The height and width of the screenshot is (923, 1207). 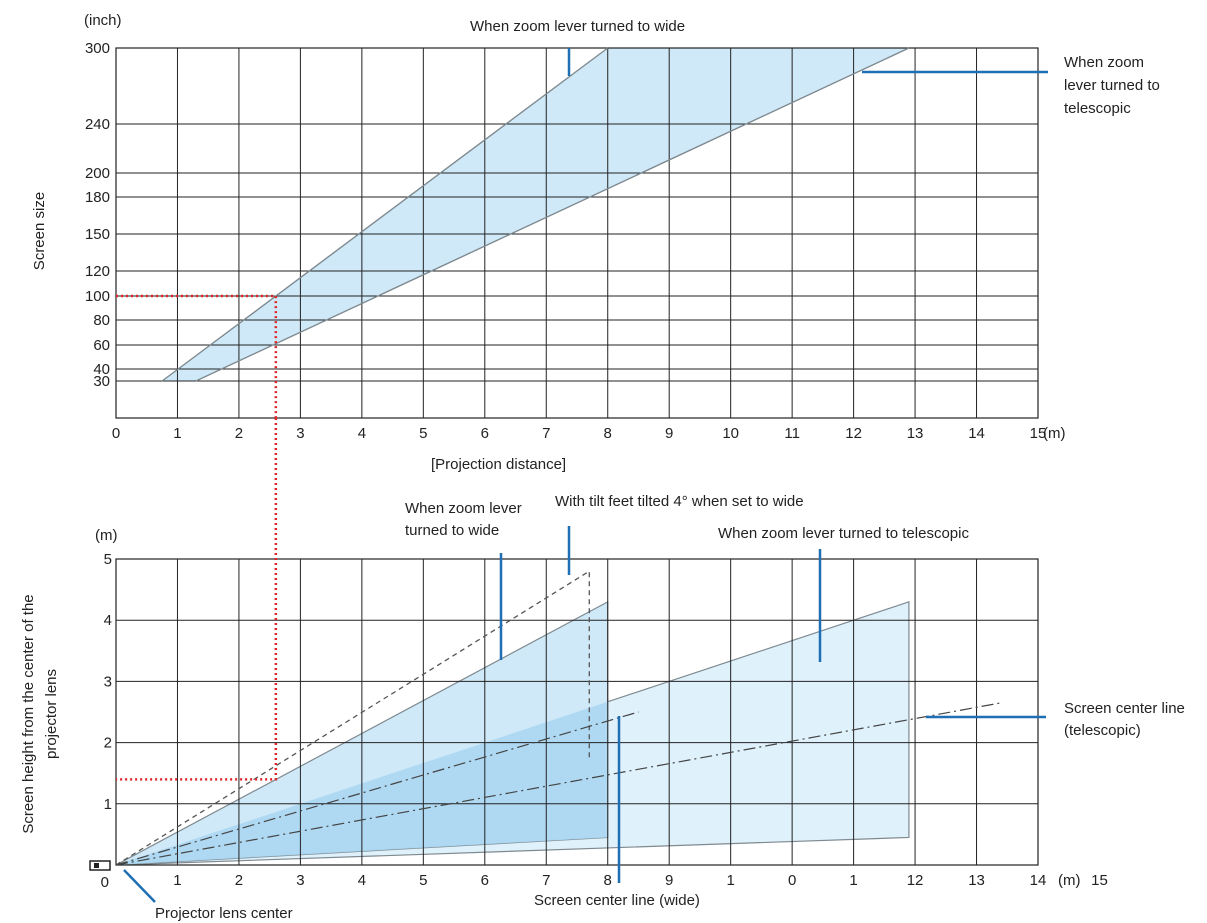 What do you see at coordinates (97, 124) in the screenshot?
I see `y-tick-label: 240` at bounding box center [97, 124].